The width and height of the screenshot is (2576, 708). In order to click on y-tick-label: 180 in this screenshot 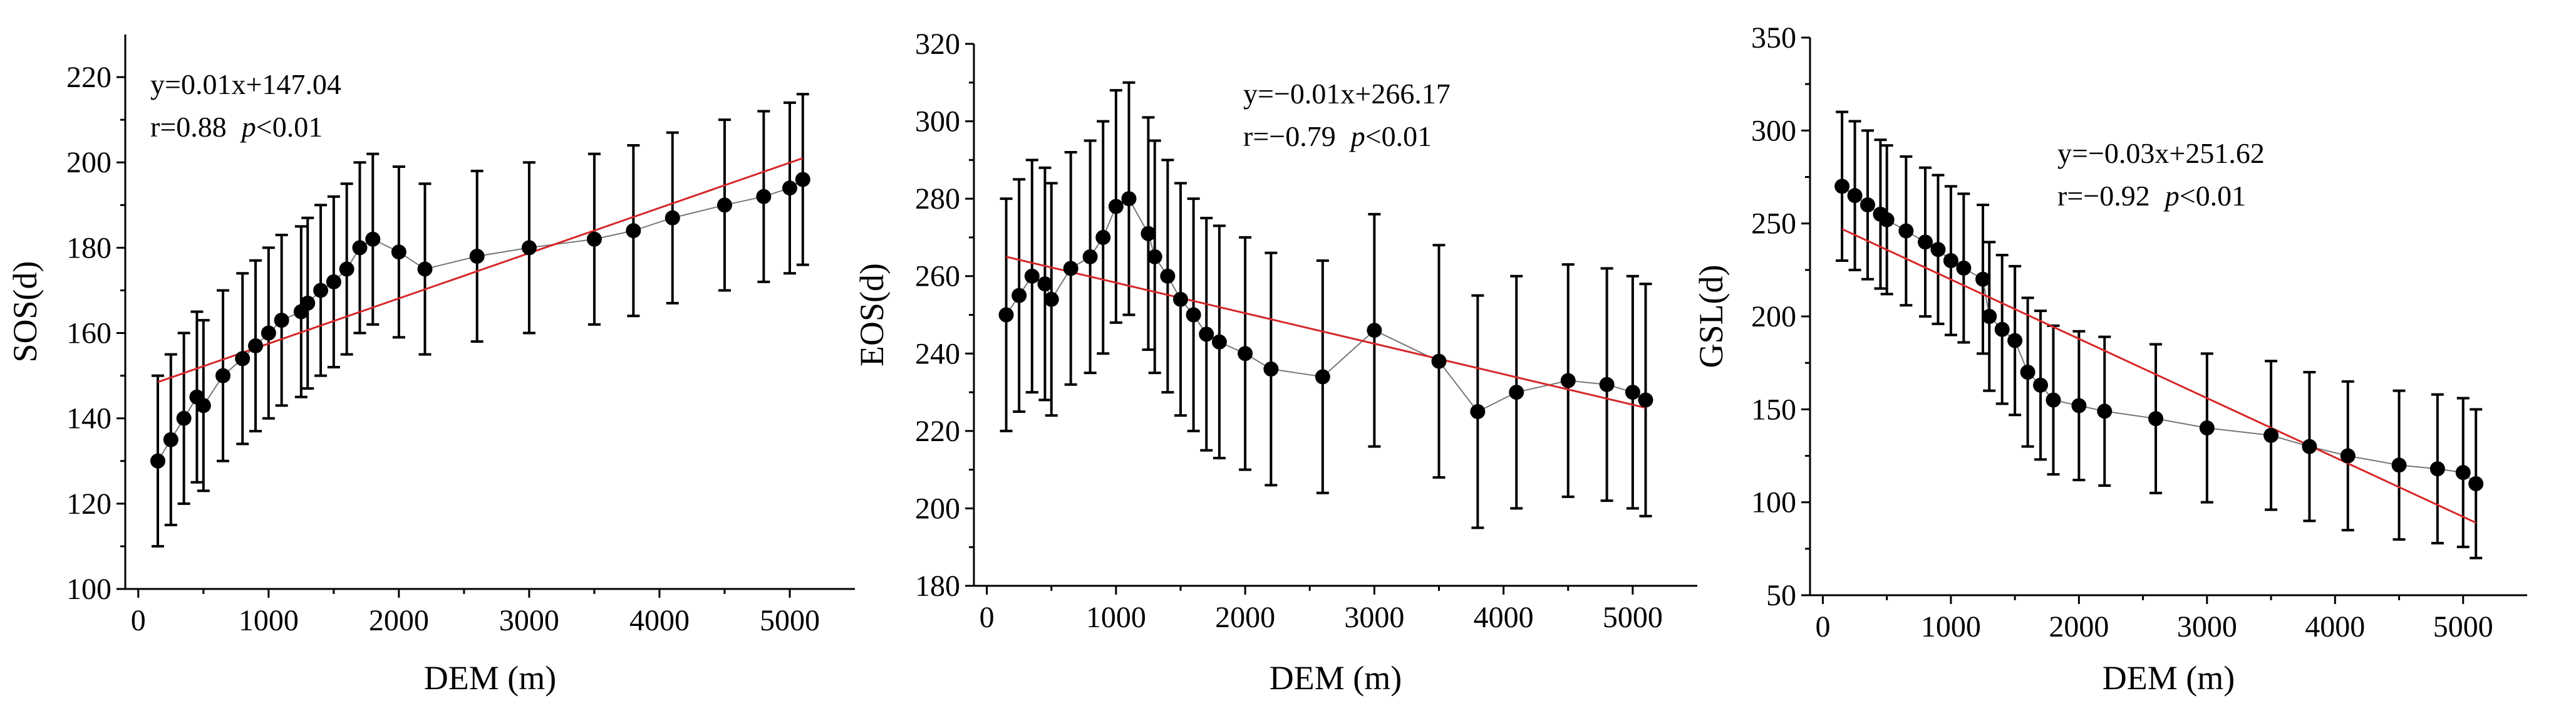, I will do `click(88, 247)`.